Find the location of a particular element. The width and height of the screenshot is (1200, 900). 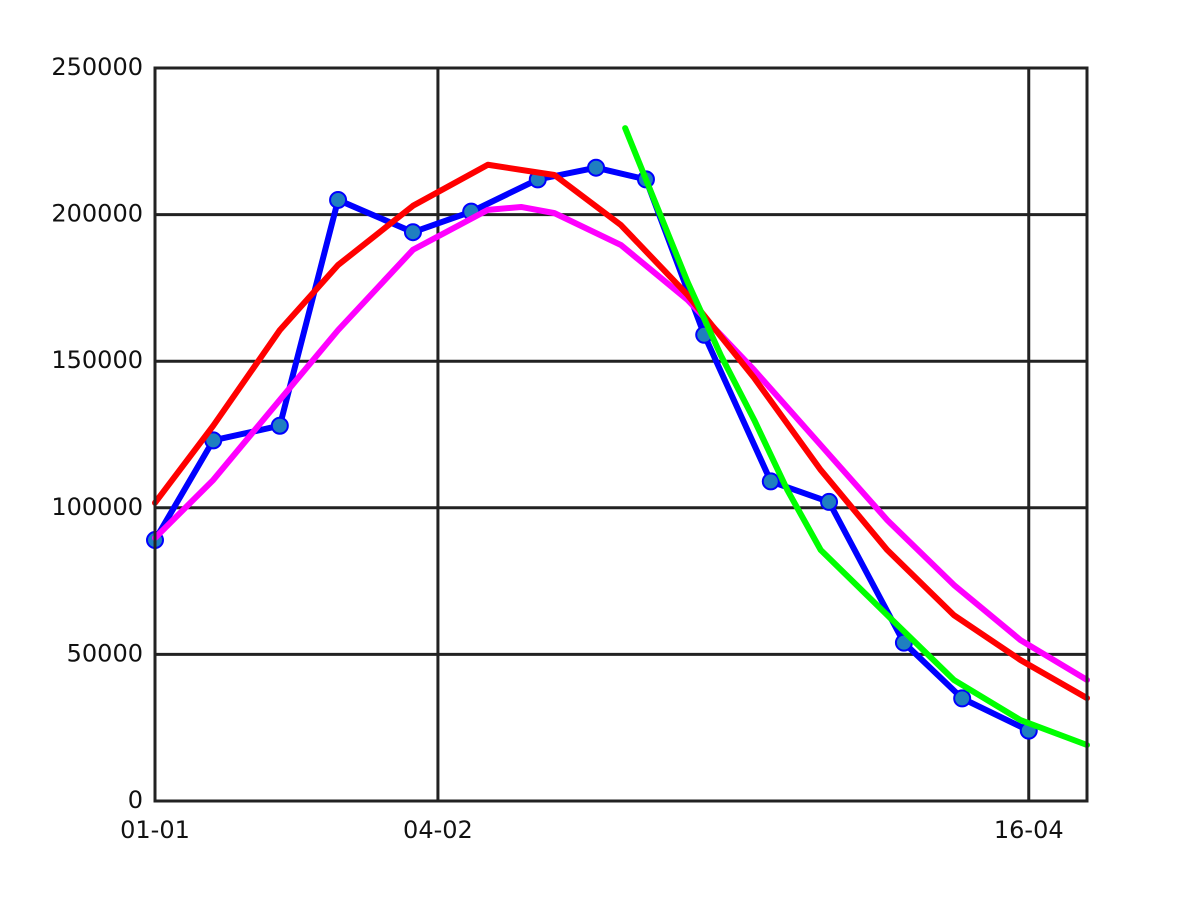

y-tick-label: 0 is located at coordinates (135, 800).